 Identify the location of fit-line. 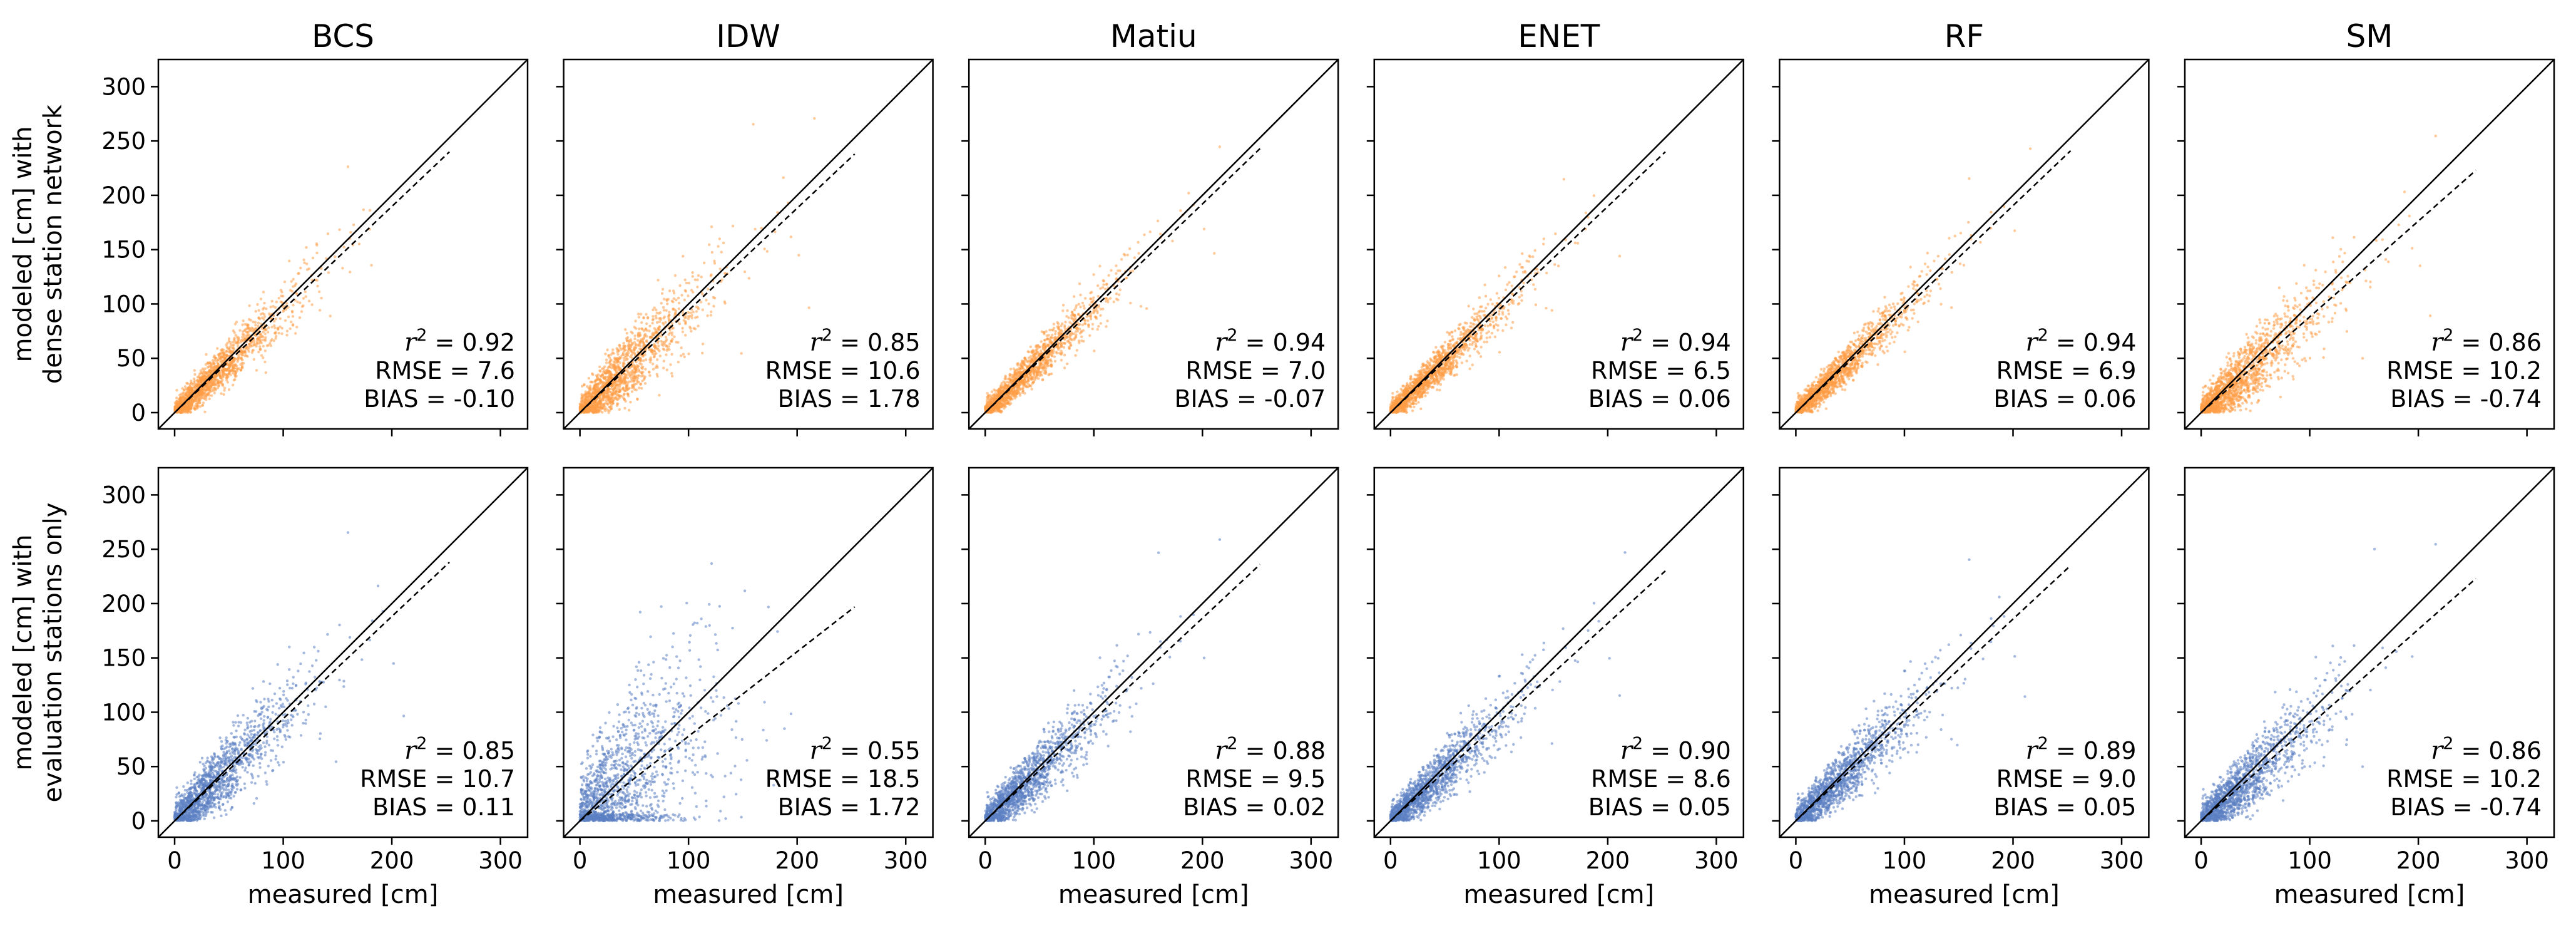
(1122, 280).